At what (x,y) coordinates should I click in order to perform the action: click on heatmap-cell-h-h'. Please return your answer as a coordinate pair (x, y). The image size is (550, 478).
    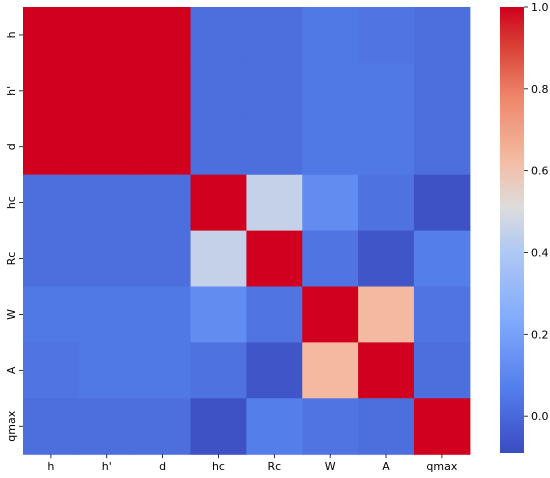
    Looking at the image, I should click on (107, 35).